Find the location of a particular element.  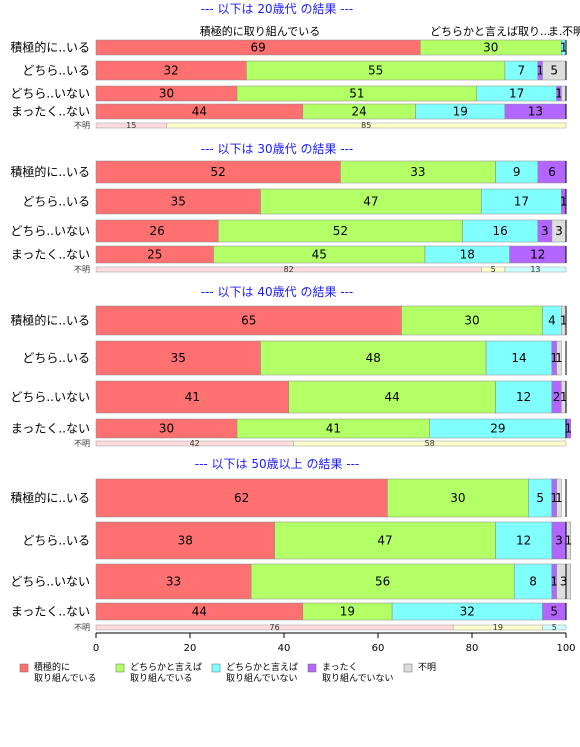

count-label: 42 is located at coordinates (195, 443).